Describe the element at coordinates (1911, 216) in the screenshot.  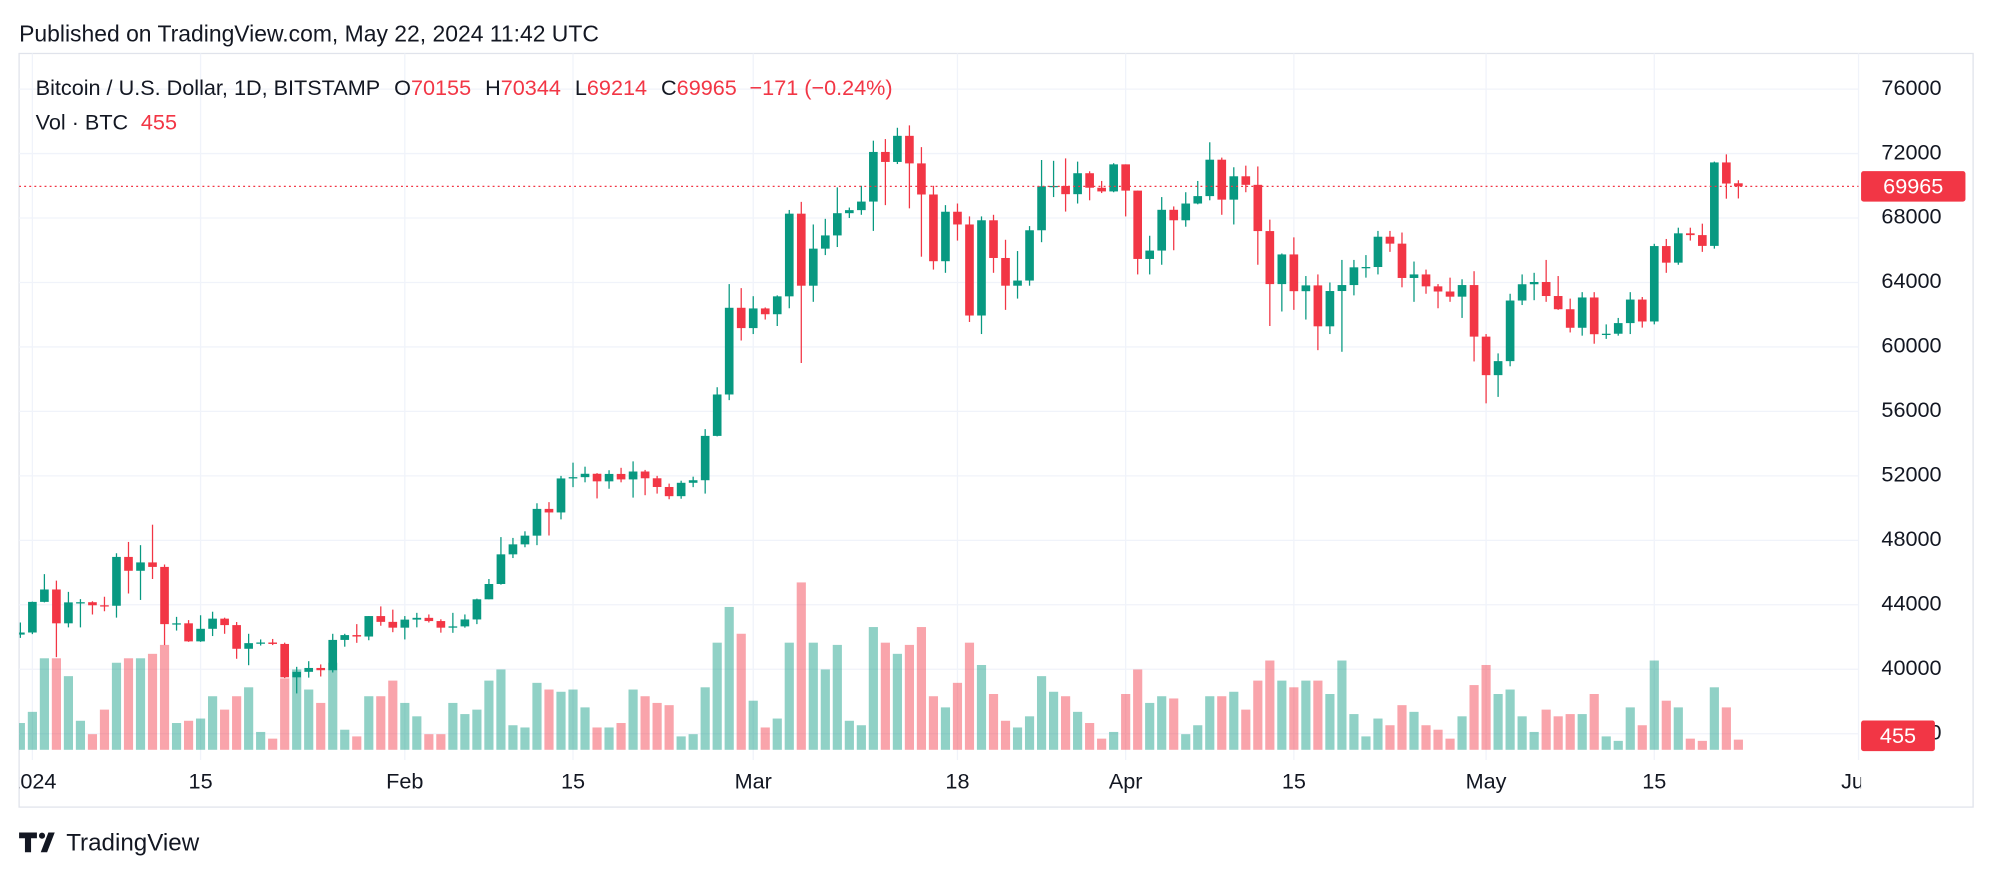
I see `y-tick-label: 68000` at that location.